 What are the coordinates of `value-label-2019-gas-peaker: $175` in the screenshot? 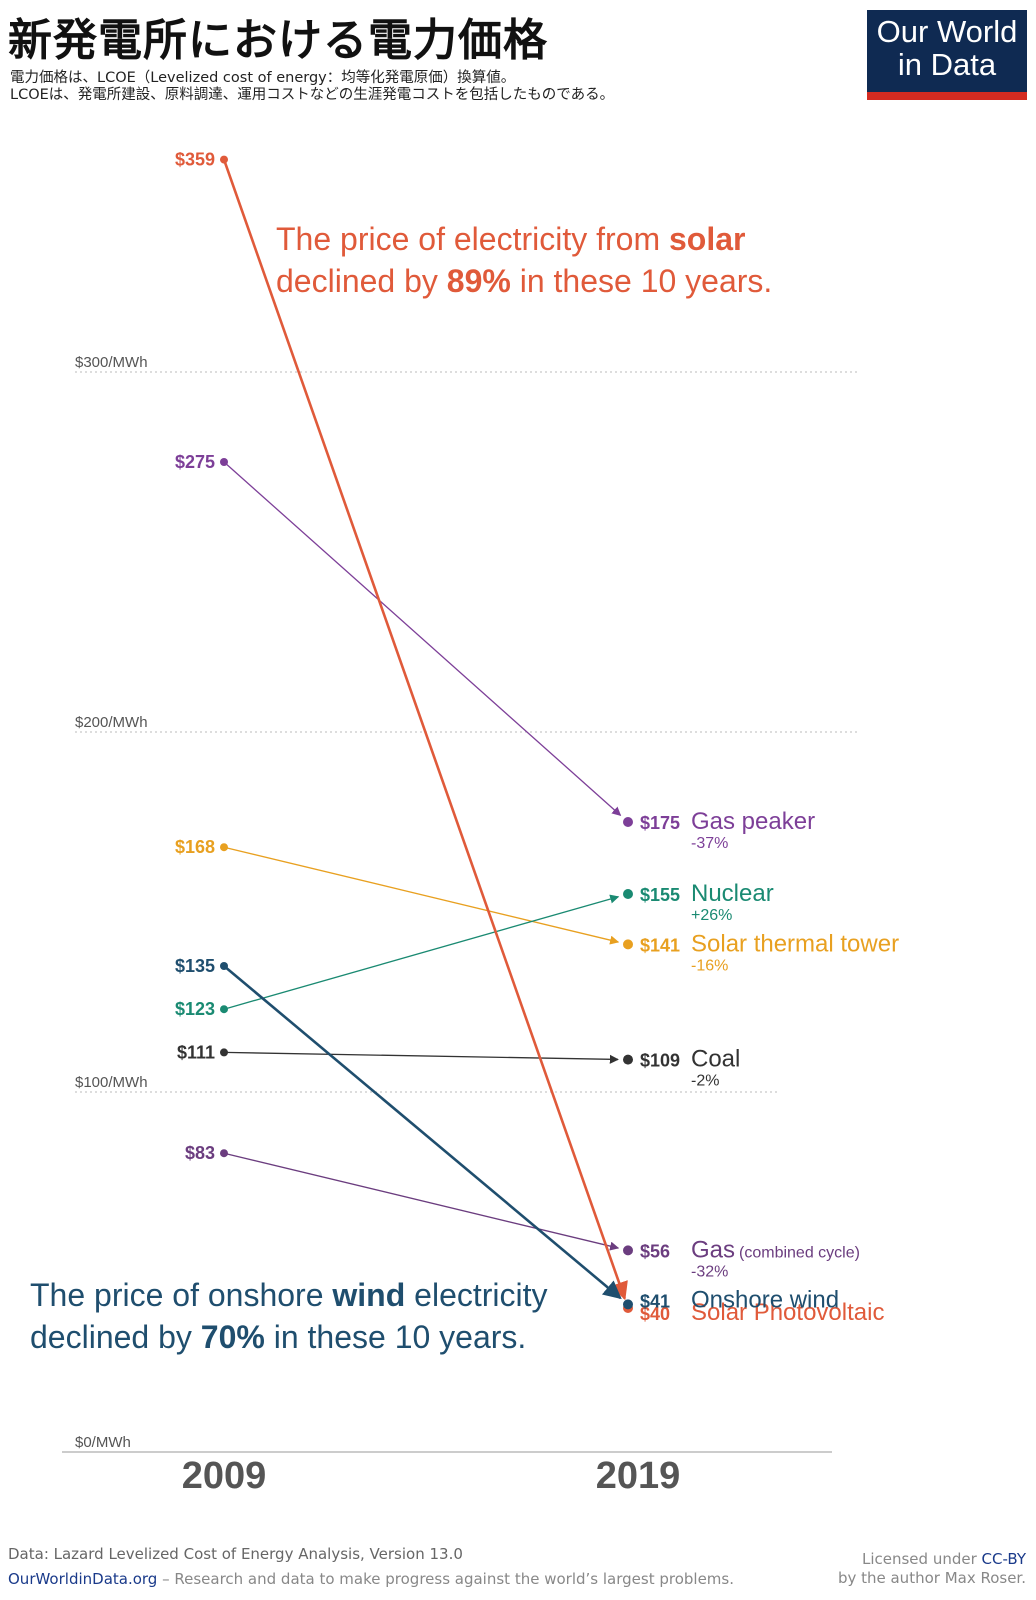 It's located at (660, 823).